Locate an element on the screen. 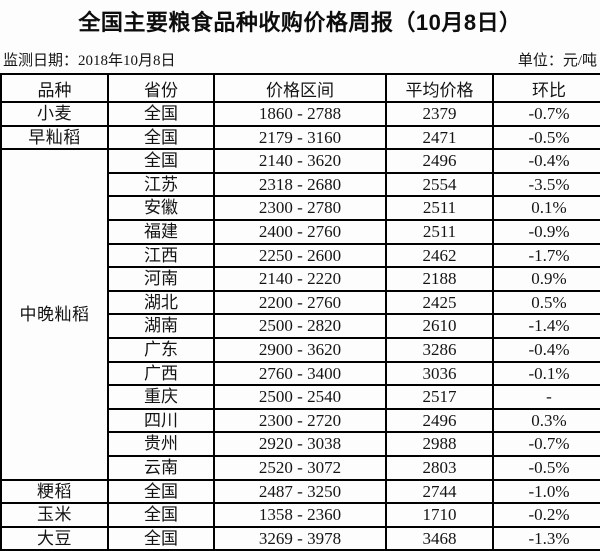 This screenshot has width=600, height=551. province-cell: 四川 is located at coordinates (161, 420).